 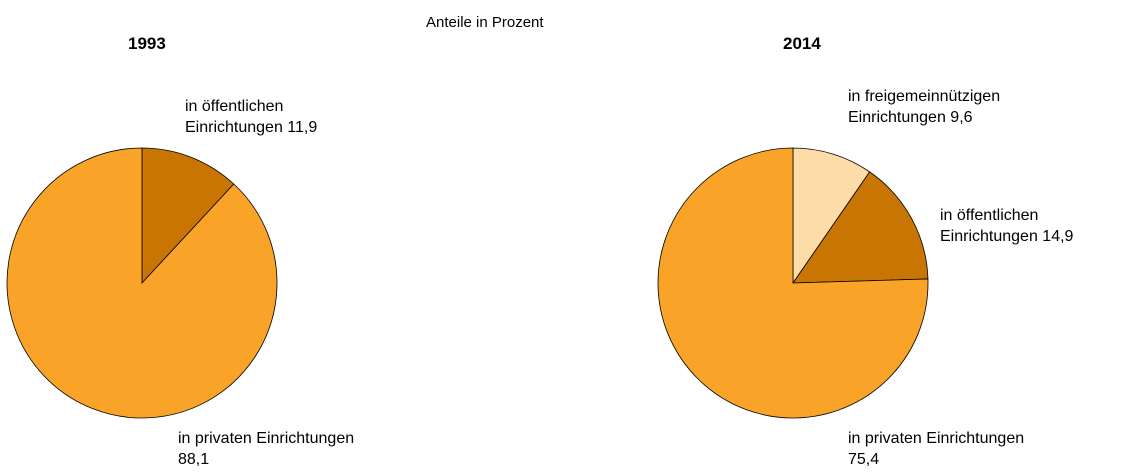 What do you see at coordinates (147, 43) in the screenshot?
I see `chart-title: 1993` at bounding box center [147, 43].